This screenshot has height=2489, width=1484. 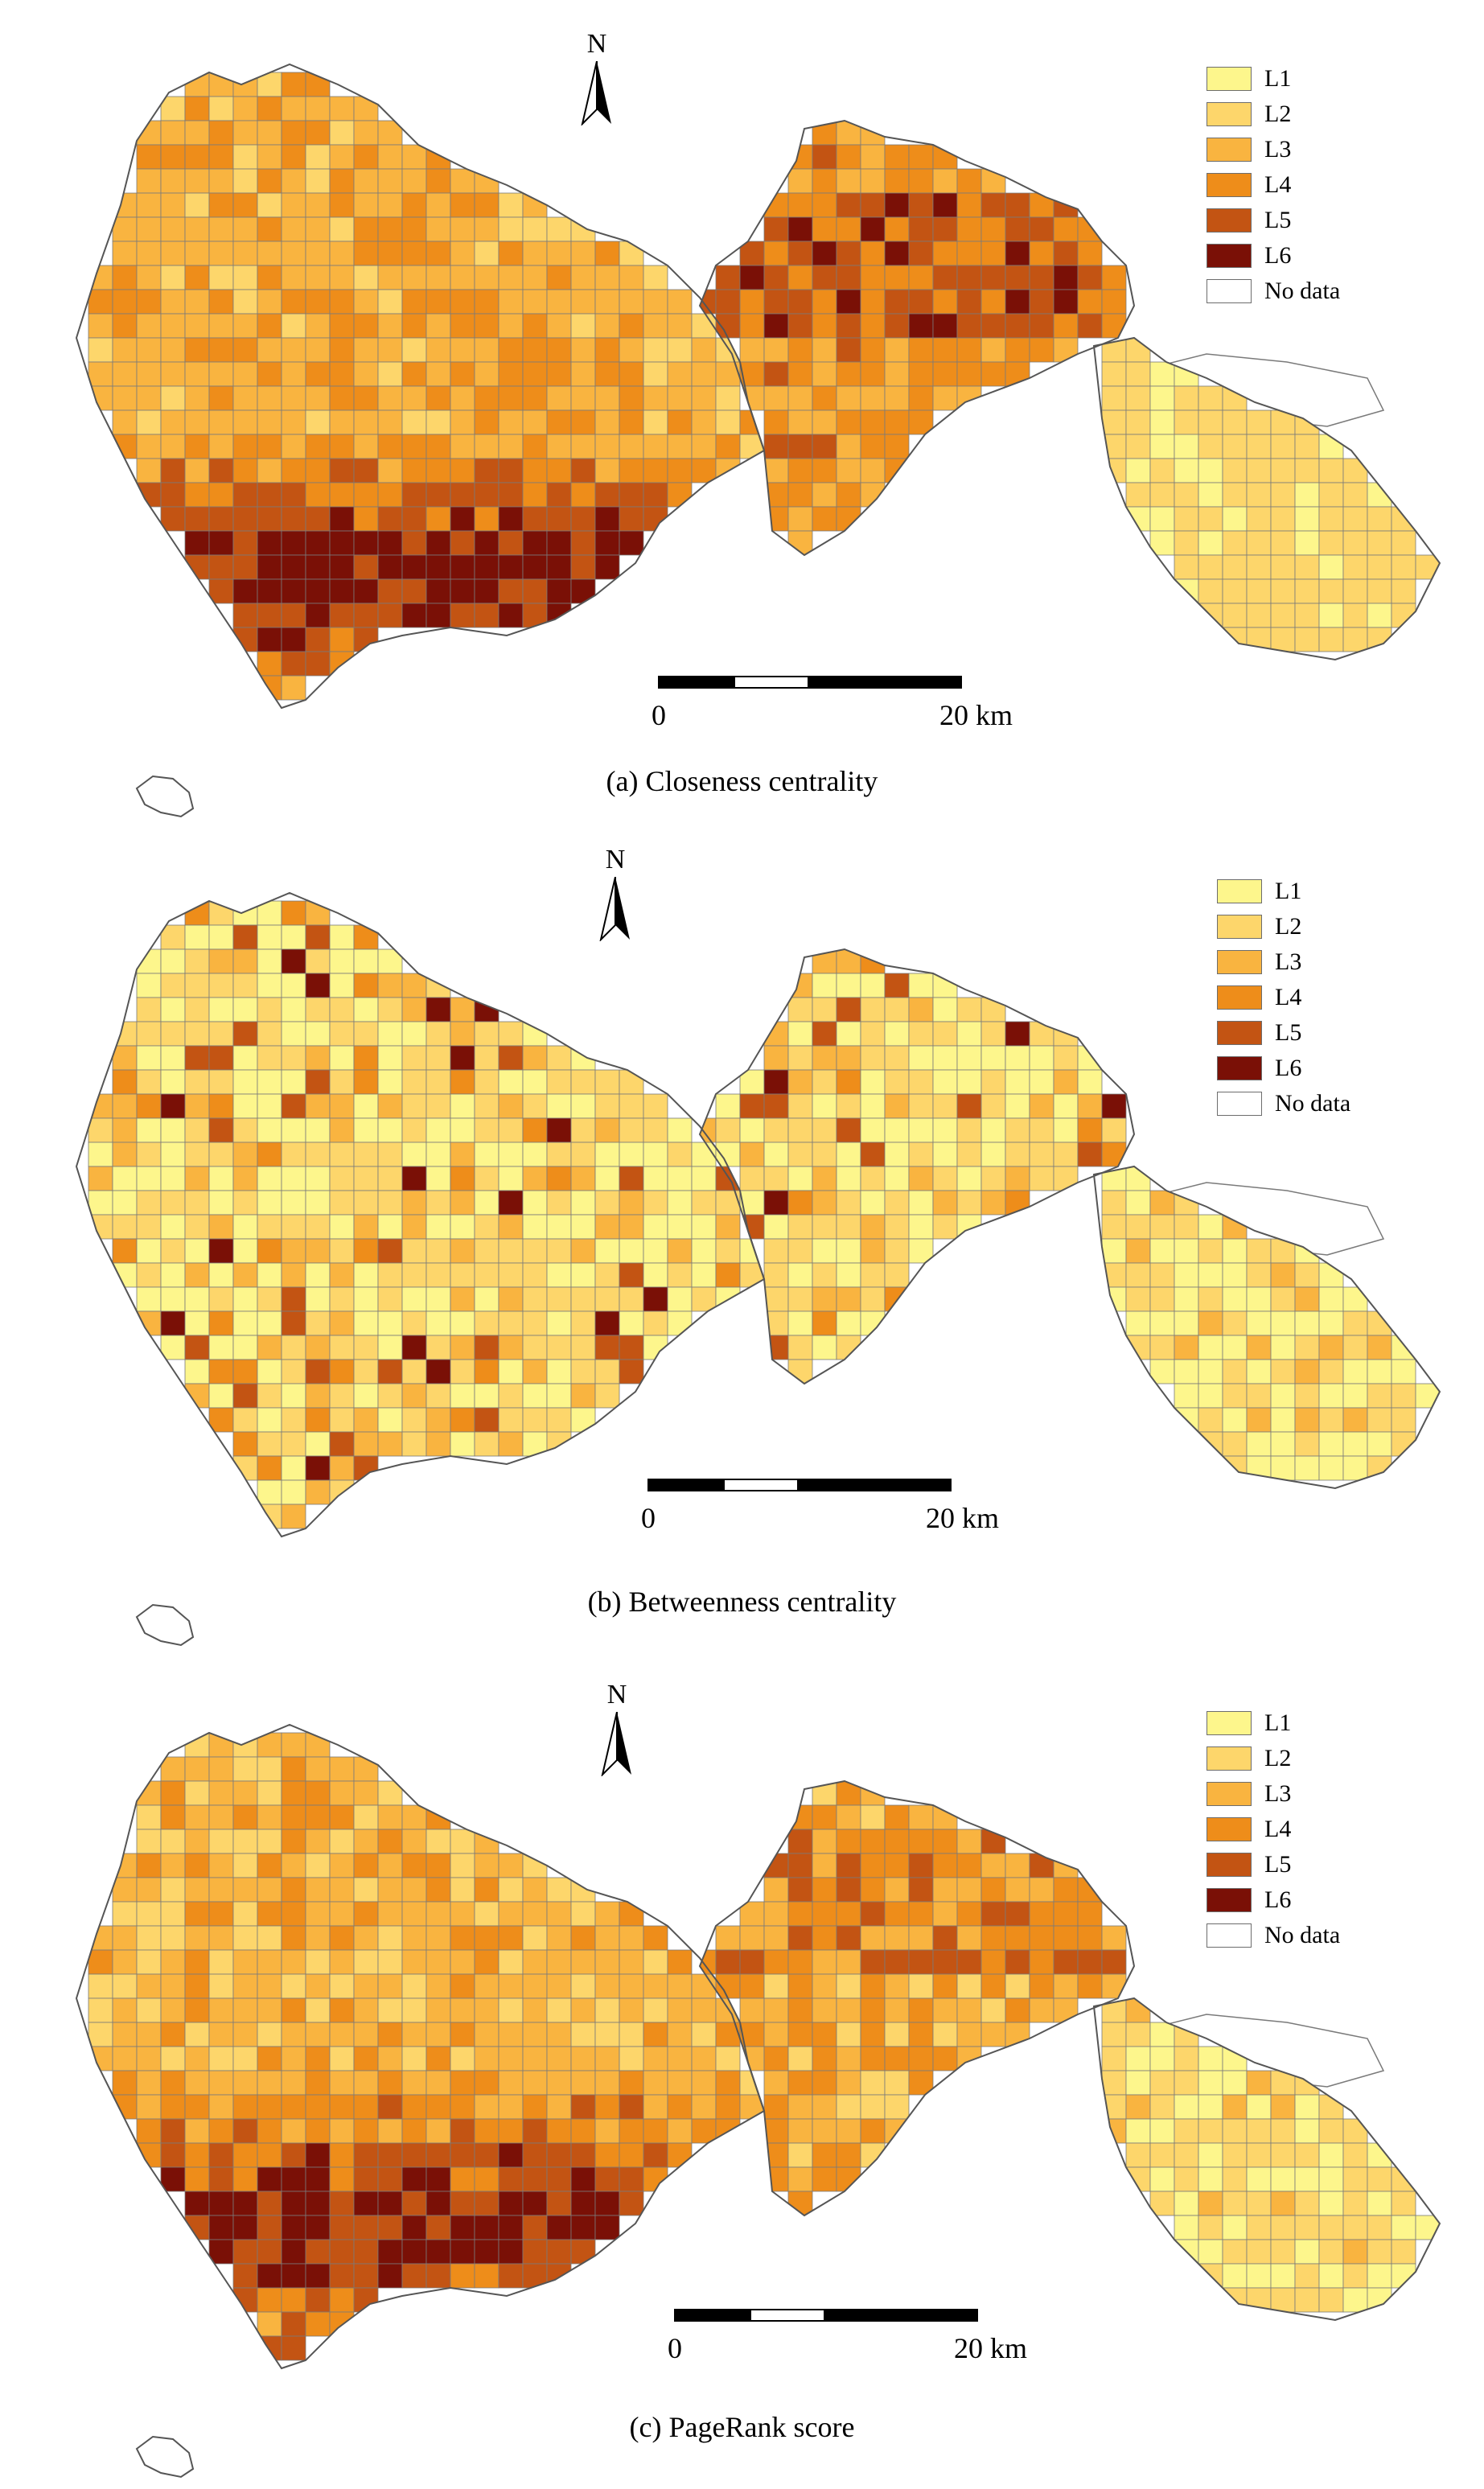 I want to click on legend-item: No data, so click(x=1283, y=1103).